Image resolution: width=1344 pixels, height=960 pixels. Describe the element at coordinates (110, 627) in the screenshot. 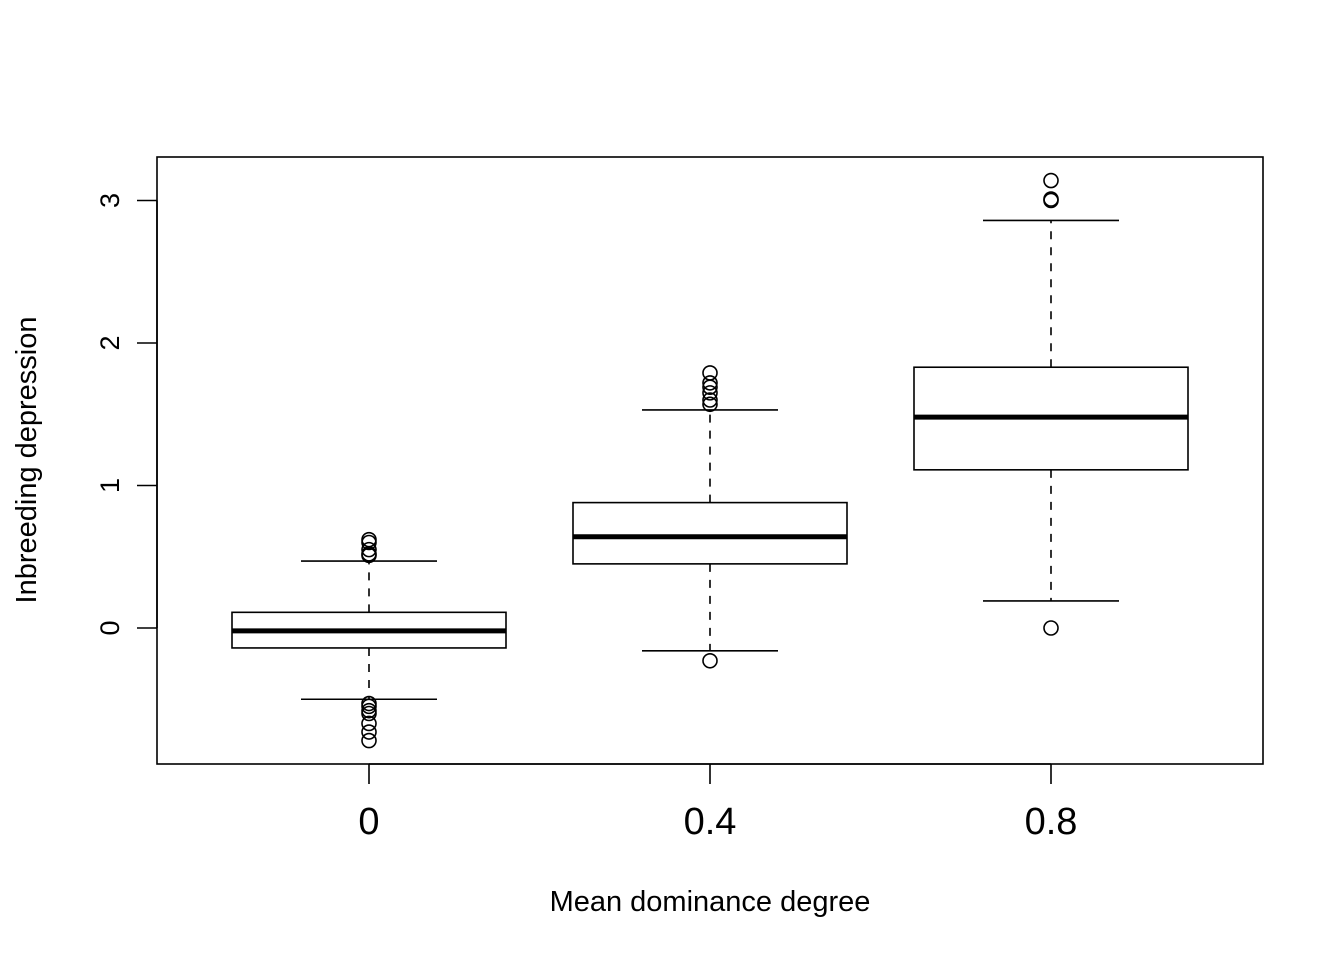

I see `y-tick-label: 0` at that location.